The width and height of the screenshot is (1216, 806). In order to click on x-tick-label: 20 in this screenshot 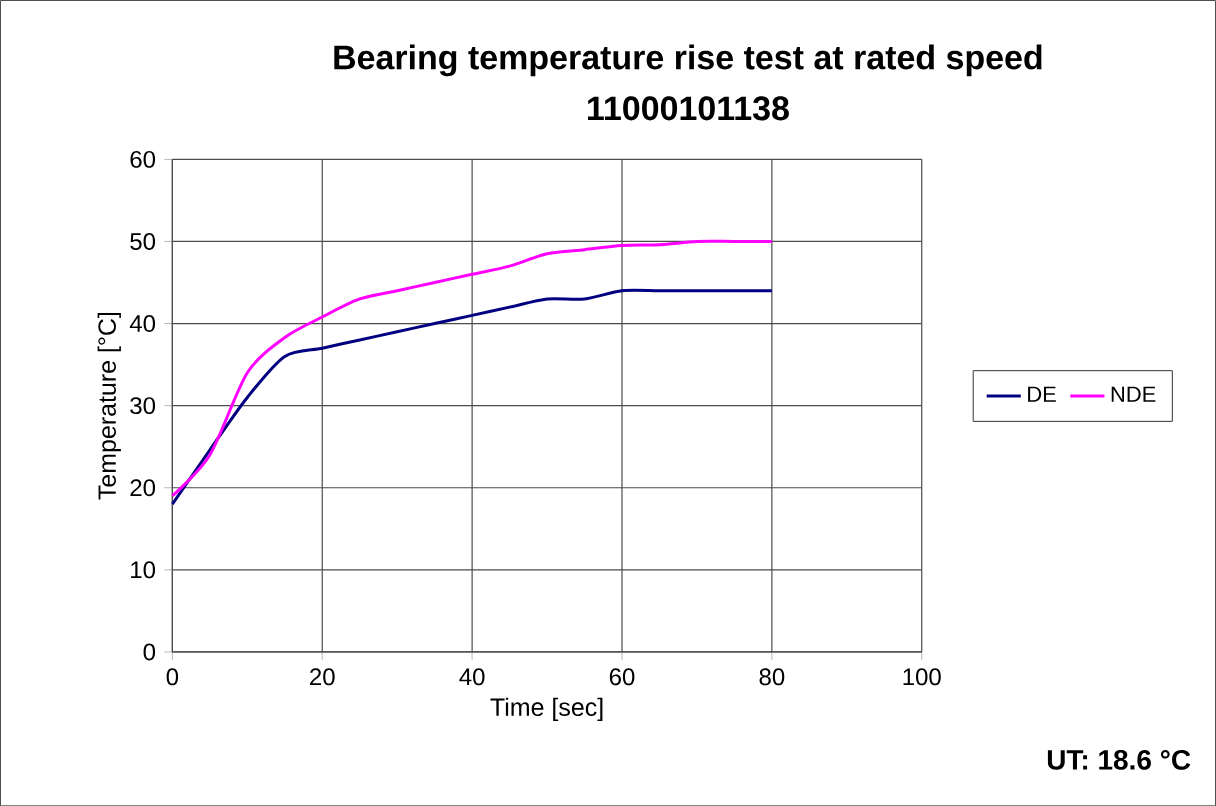, I will do `click(322, 677)`.